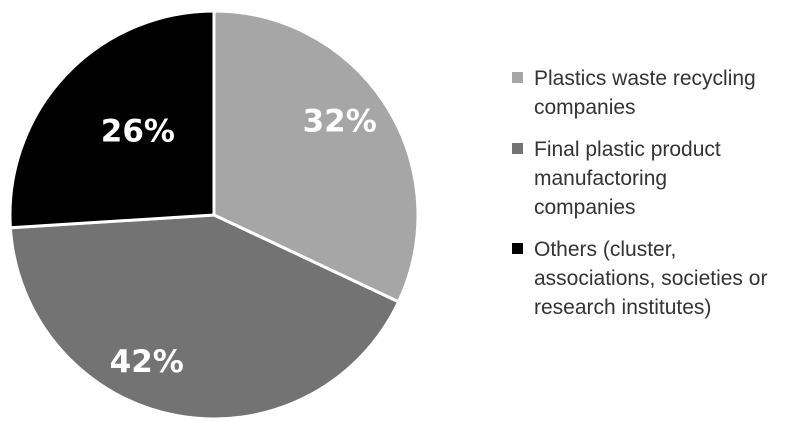 This screenshot has width=796, height=421. I want to click on legend-swatch-manufacturing, so click(517, 148).